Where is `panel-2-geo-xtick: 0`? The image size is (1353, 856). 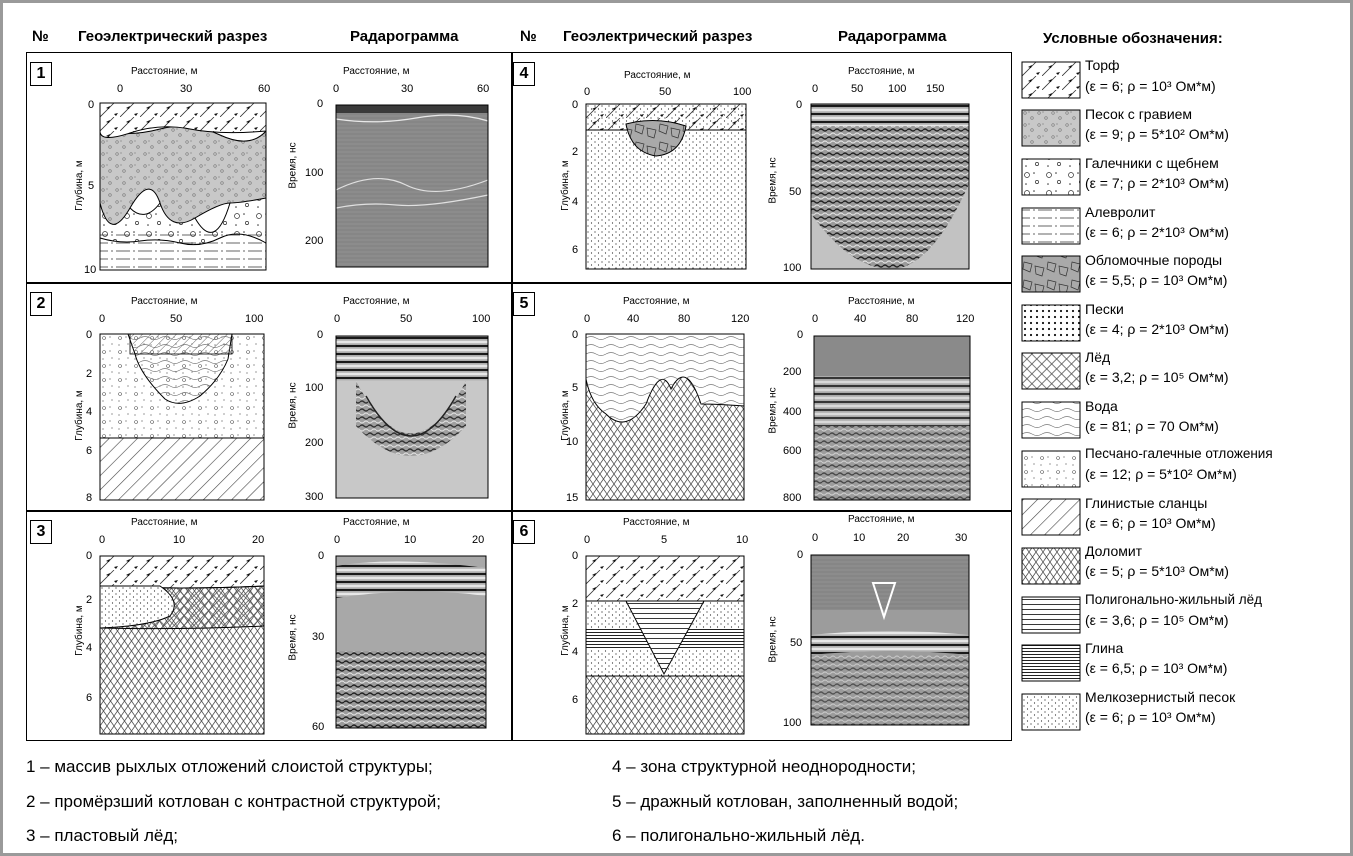 panel-2-geo-xtick: 0 is located at coordinates (102, 319).